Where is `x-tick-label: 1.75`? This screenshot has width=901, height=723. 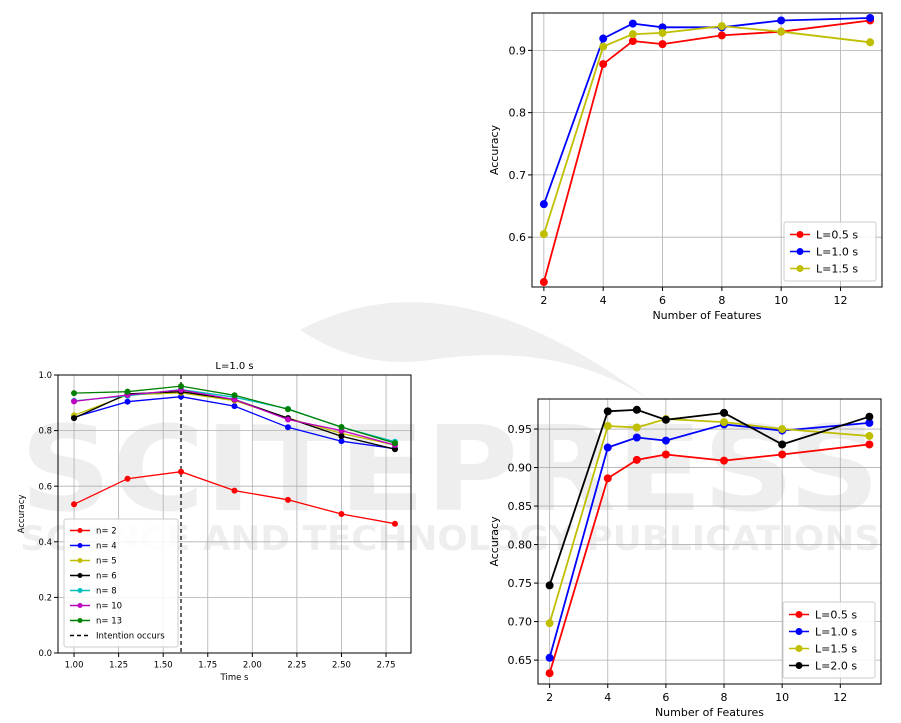
x-tick-label: 1.75 is located at coordinates (207, 666).